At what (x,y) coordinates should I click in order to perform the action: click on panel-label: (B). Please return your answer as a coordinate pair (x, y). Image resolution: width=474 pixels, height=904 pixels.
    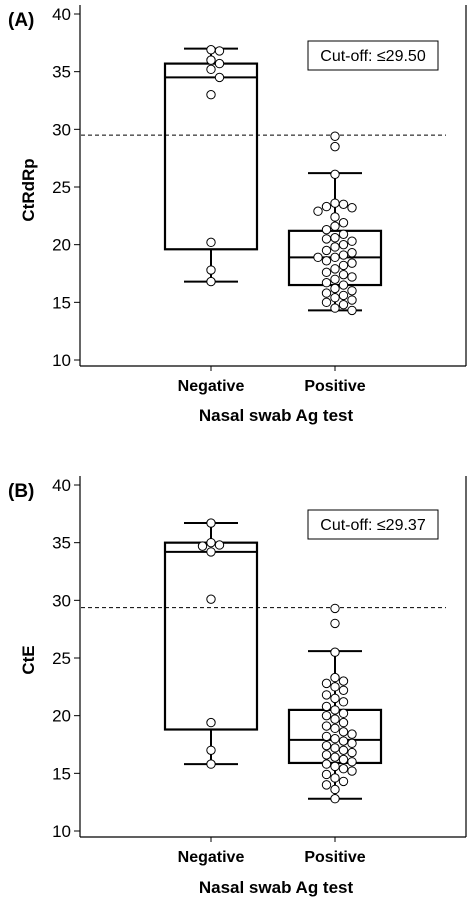
    Looking at the image, I should click on (21, 491).